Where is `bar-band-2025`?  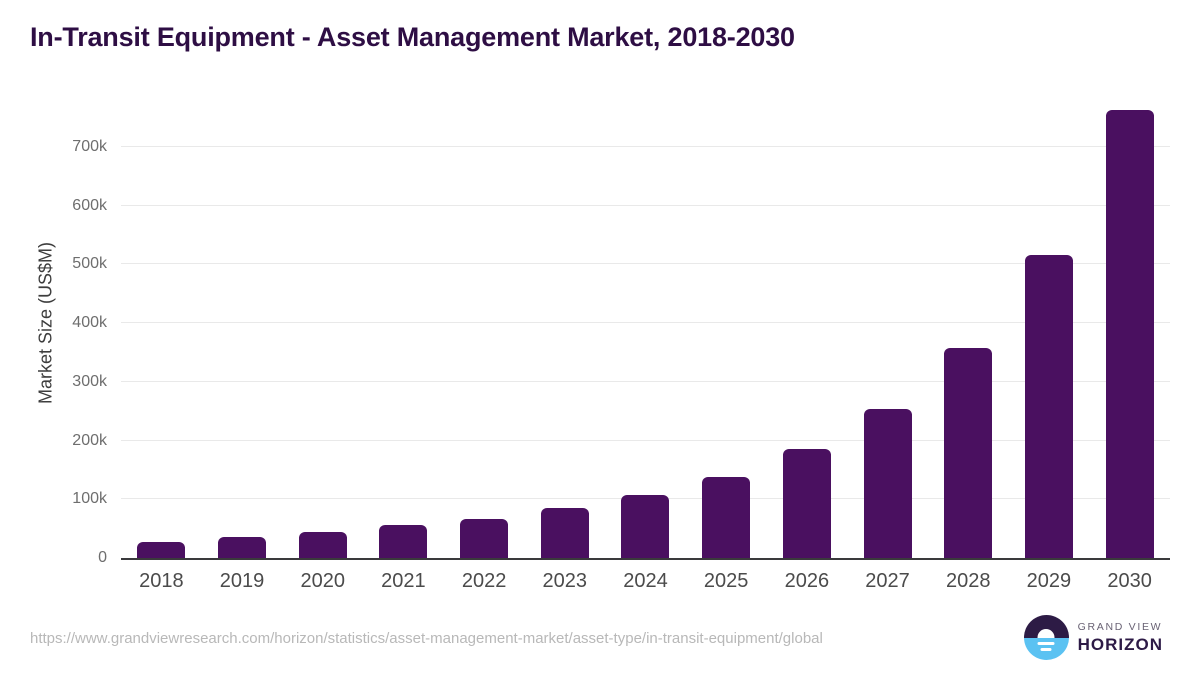 bar-band-2025 is located at coordinates (726, 323).